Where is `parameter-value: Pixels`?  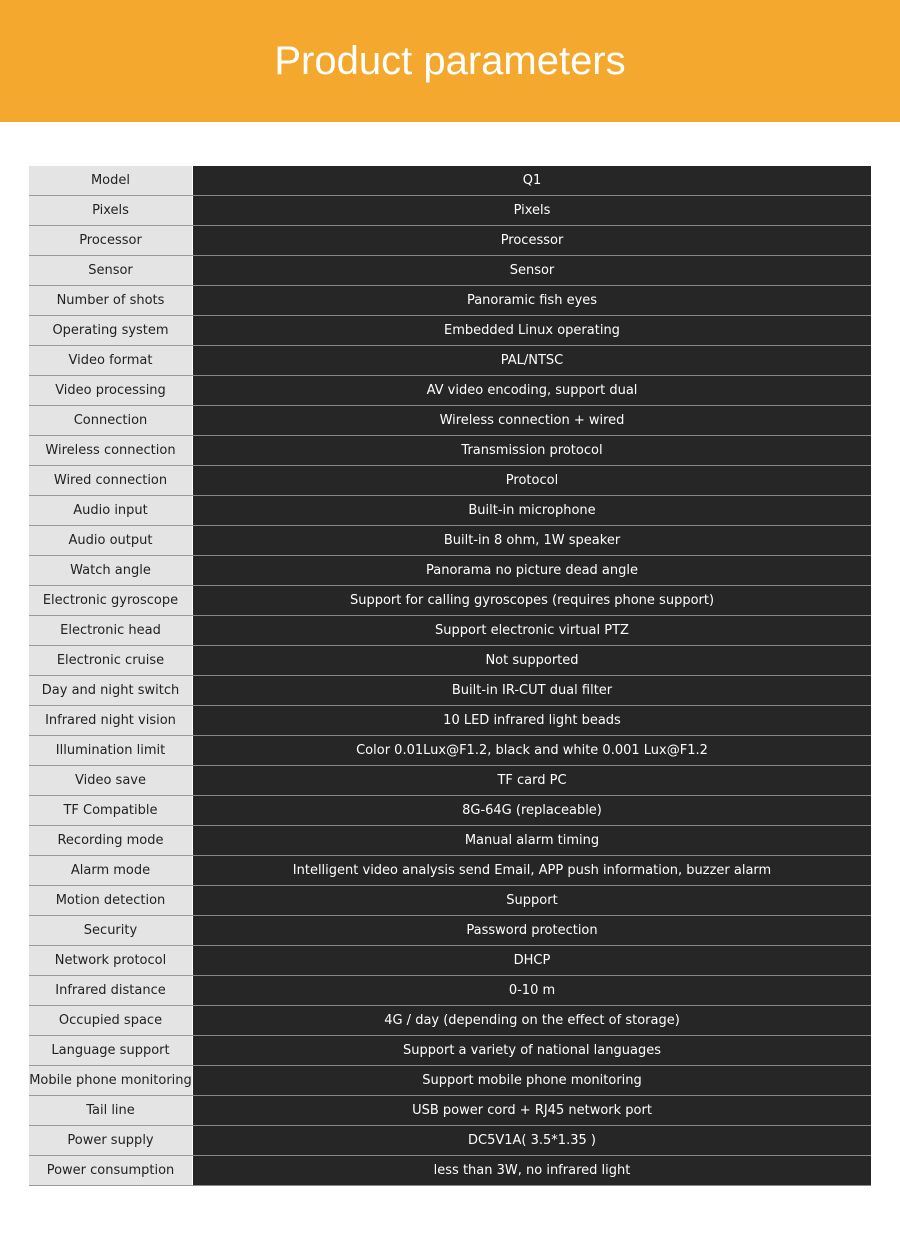
parameter-value: Pixels is located at coordinates (531, 210).